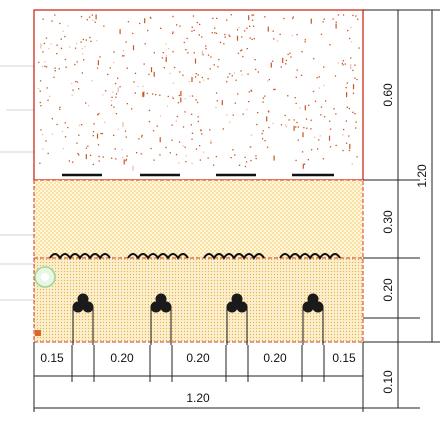 This screenshot has height=421, width=440. What do you see at coordinates (198, 358) in the screenshot?
I see `spacing-label-3: 0.20` at bounding box center [198, 358].